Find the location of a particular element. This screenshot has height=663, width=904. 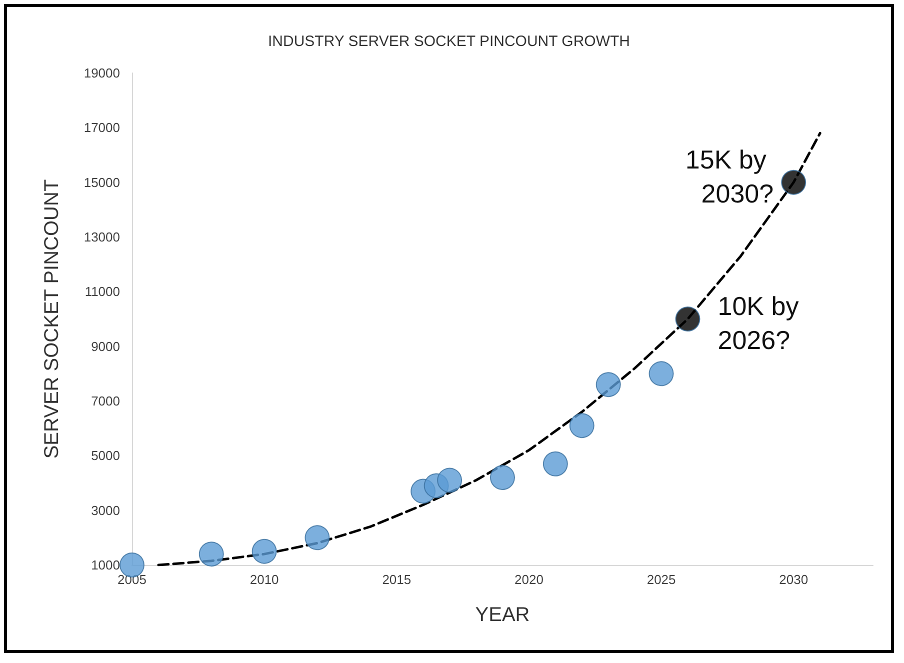

x-axis-title: YEAR is located at coordinates (502, 615).